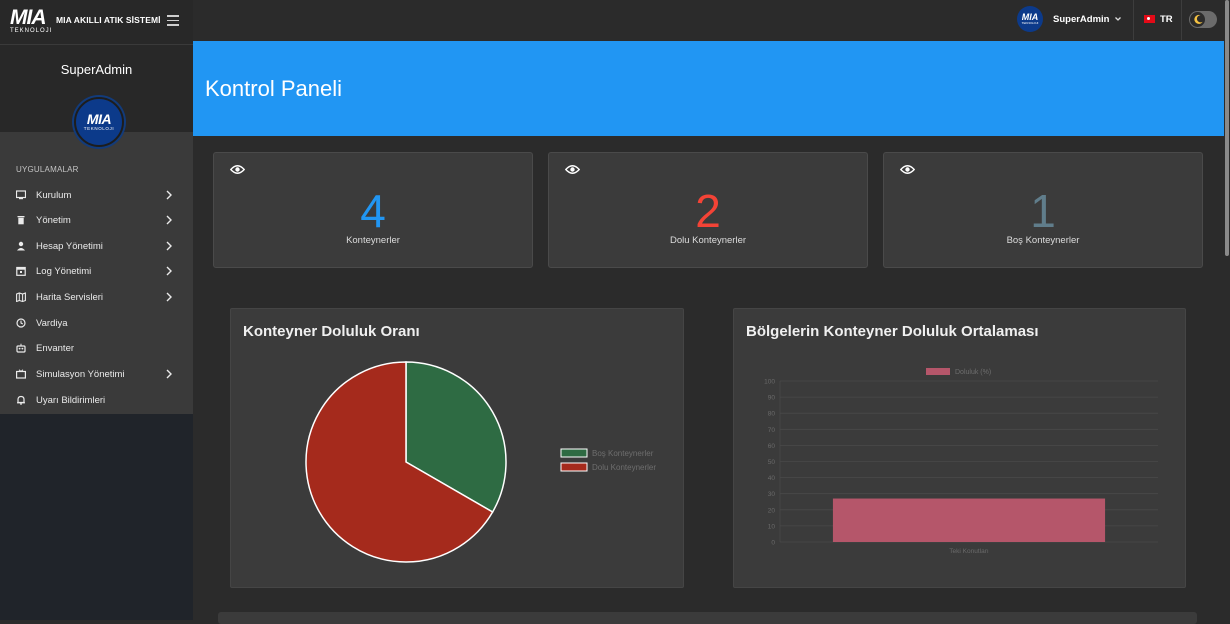 The width and height of the screenshot is (1230, 624). I want to click on brand-bar: MIA TEKNOLOJI MIA AKILLI ATIK SİSTEMİ, so click(96, 22).